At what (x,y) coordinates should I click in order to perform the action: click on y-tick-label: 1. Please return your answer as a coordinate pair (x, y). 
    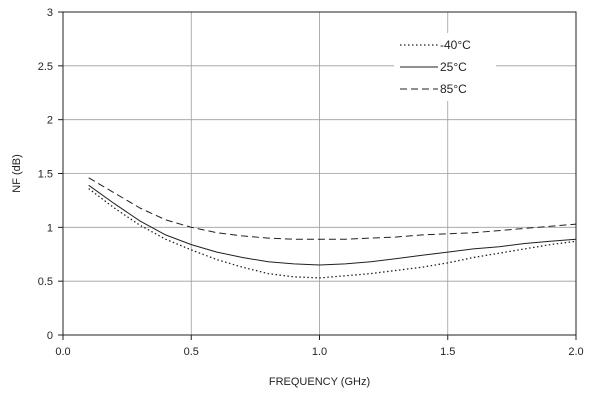
    Looking at the image, I should click on (50, 228).